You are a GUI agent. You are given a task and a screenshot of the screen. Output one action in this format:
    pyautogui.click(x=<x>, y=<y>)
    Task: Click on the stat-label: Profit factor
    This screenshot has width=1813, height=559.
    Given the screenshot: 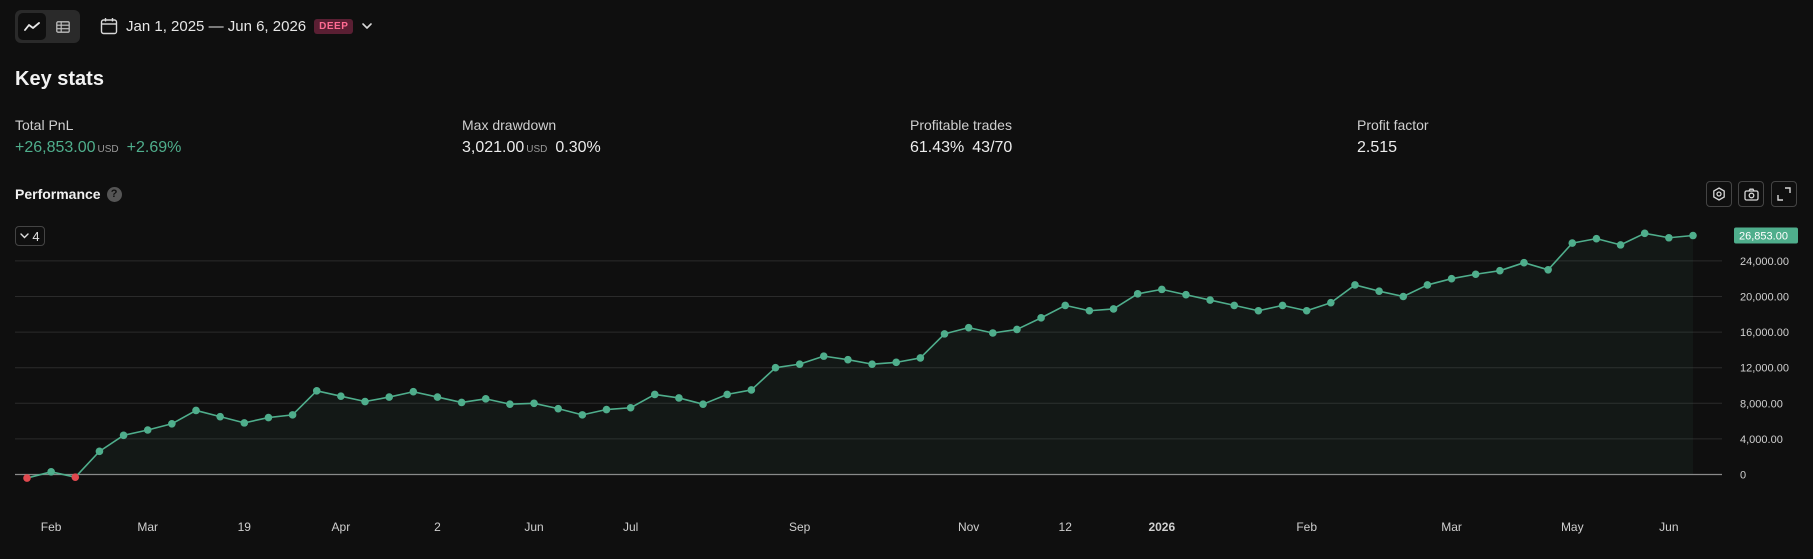 What is the action you would take?
    pyautogui.click(x=1393, y=125)
    